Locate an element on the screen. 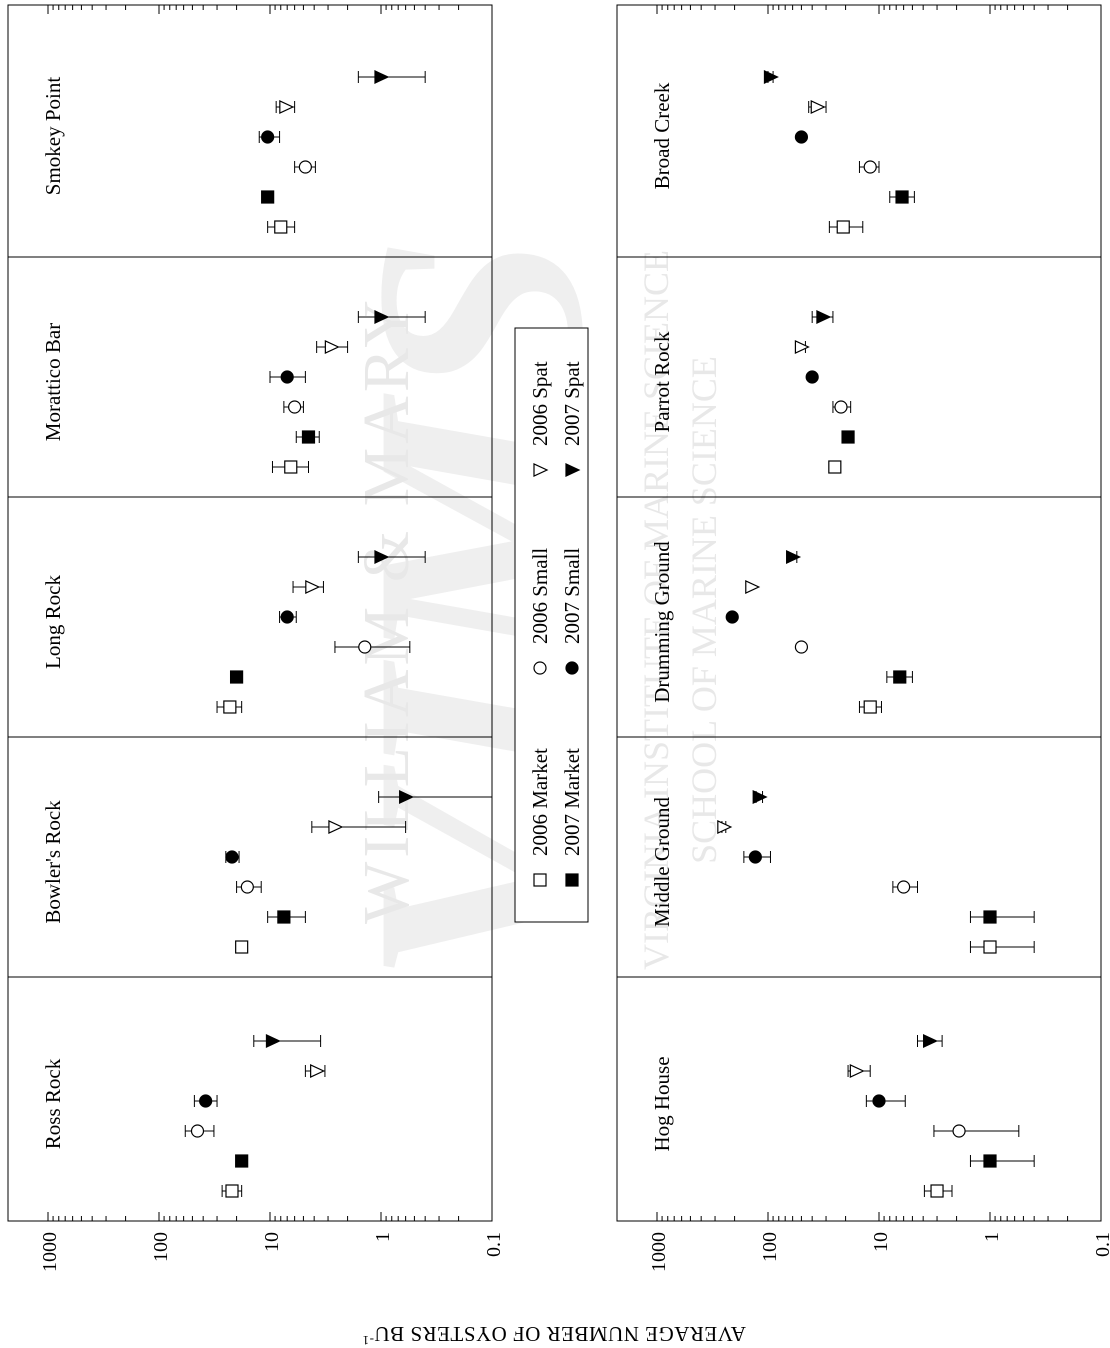 The image size is (1110, 1348). legend-marker-square is located at coordinates (572, 880).